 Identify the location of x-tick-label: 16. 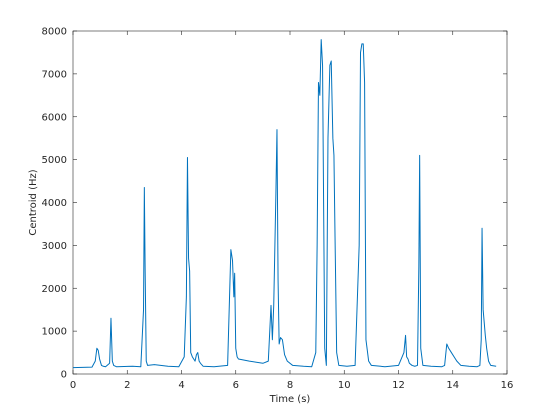
(507, 385).